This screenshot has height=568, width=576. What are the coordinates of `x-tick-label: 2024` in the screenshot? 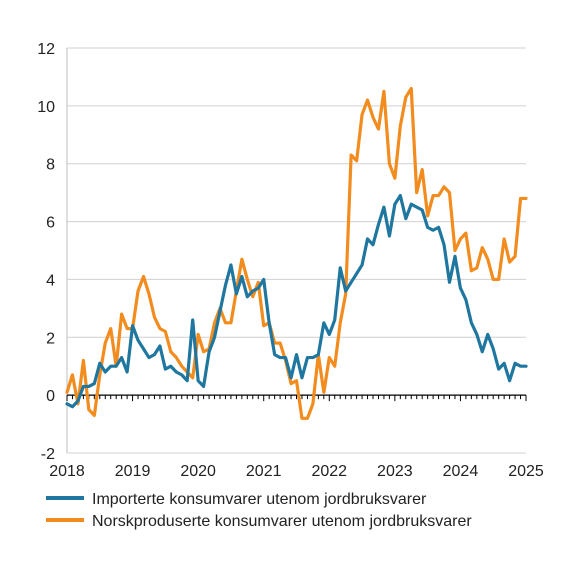 It's located at (461, 471).